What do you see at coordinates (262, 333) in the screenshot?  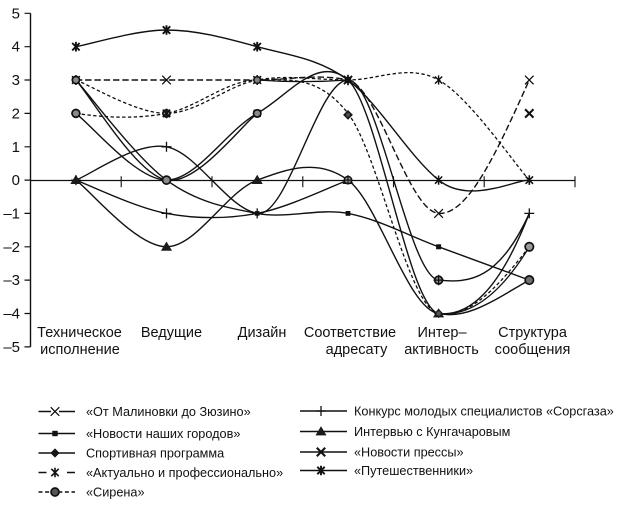 I see `svg-text: Дизайн` at bounding box center [262, 333].